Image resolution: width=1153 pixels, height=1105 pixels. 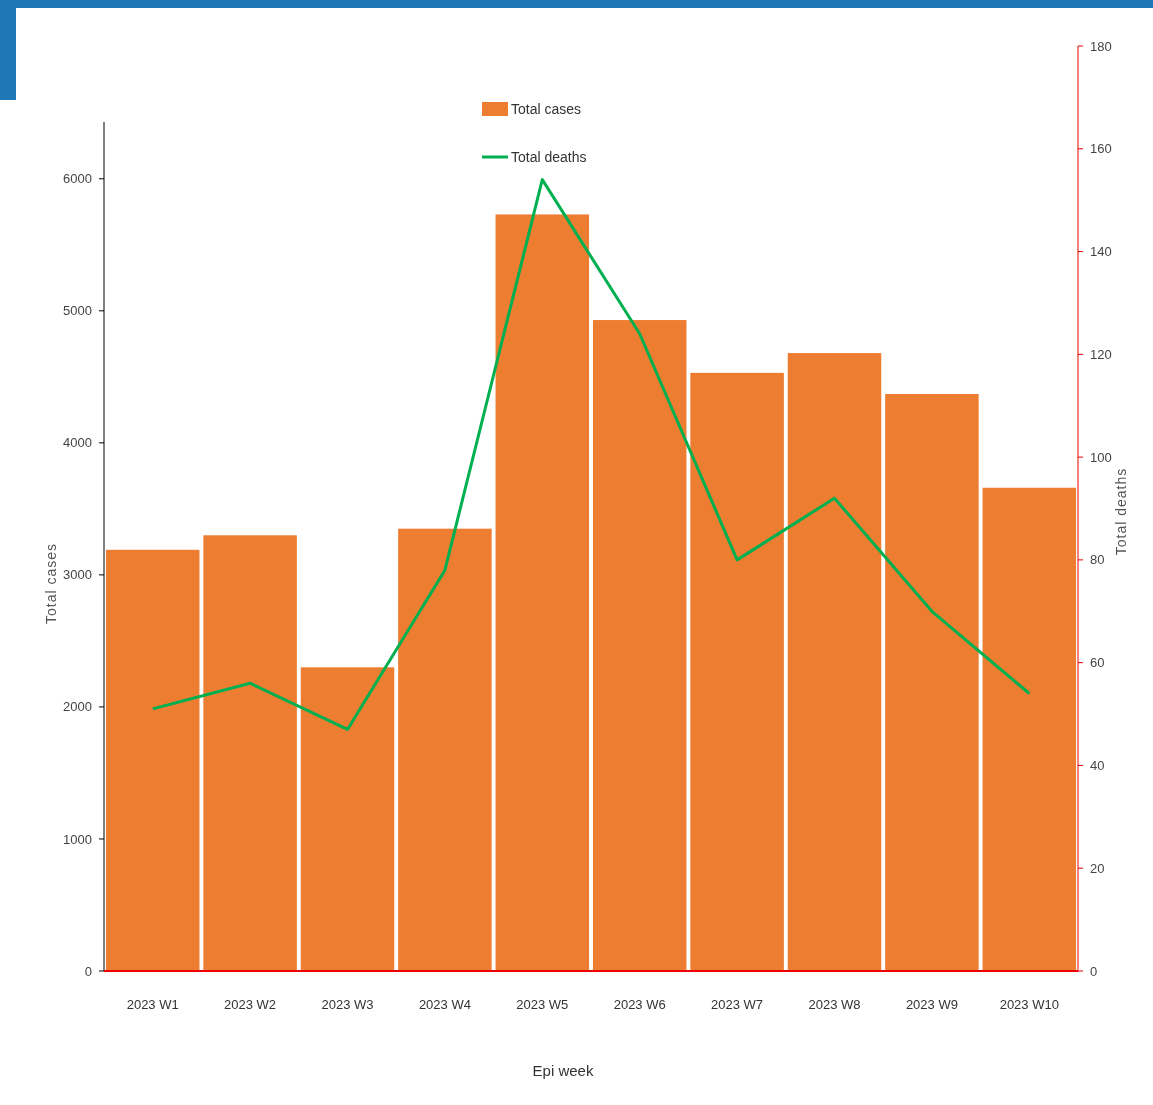 I want to click on y2-tick-label: 180, so click(x=1101, y=46).